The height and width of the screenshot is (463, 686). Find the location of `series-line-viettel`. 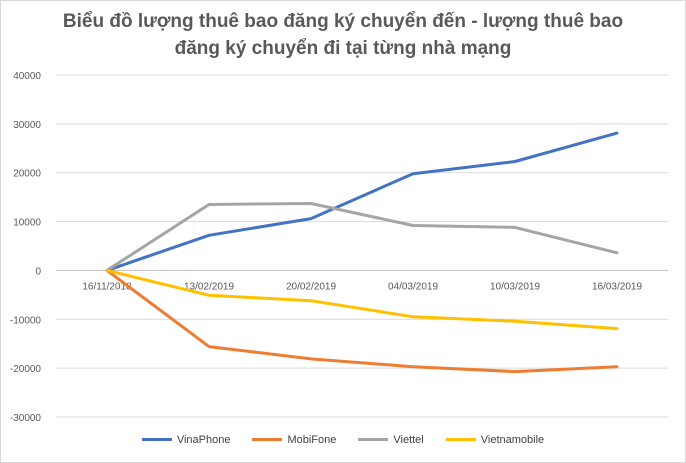

series-line-viettel is located at coordinates (362, 237).